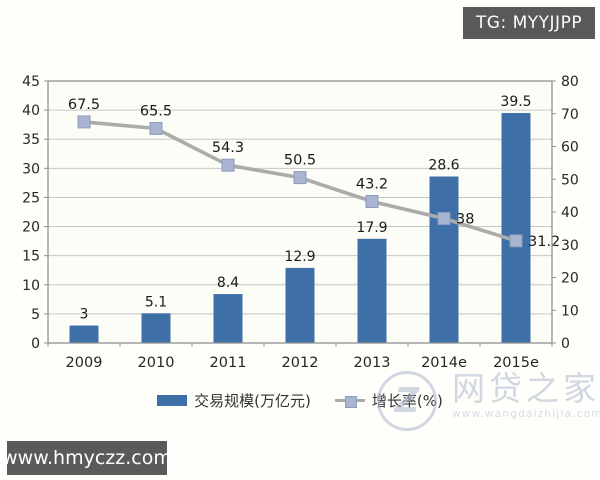 The height and width of the screenshot is (480, 600). I want to click on right-axis-tick: 30, so click(570, 246).